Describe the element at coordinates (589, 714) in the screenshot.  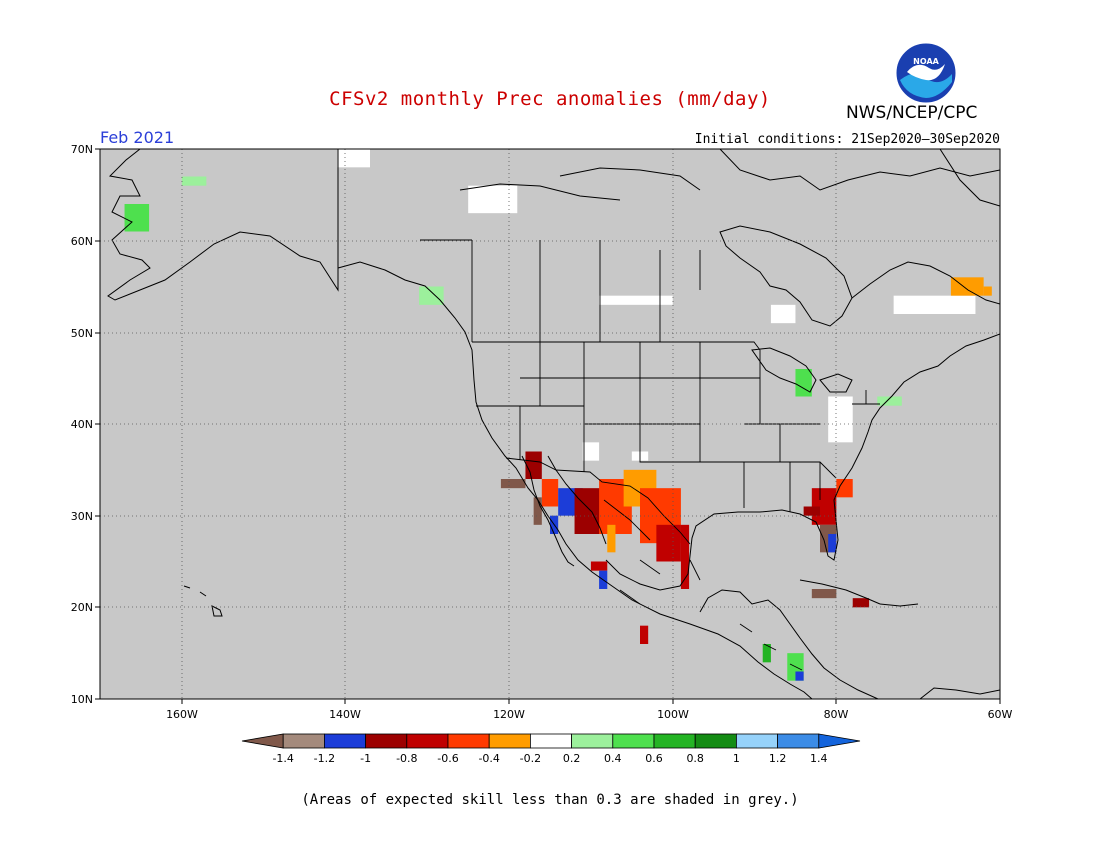
I see `x-tick-labels: 160W 140W 120W 100W 80W 60W` at that location.